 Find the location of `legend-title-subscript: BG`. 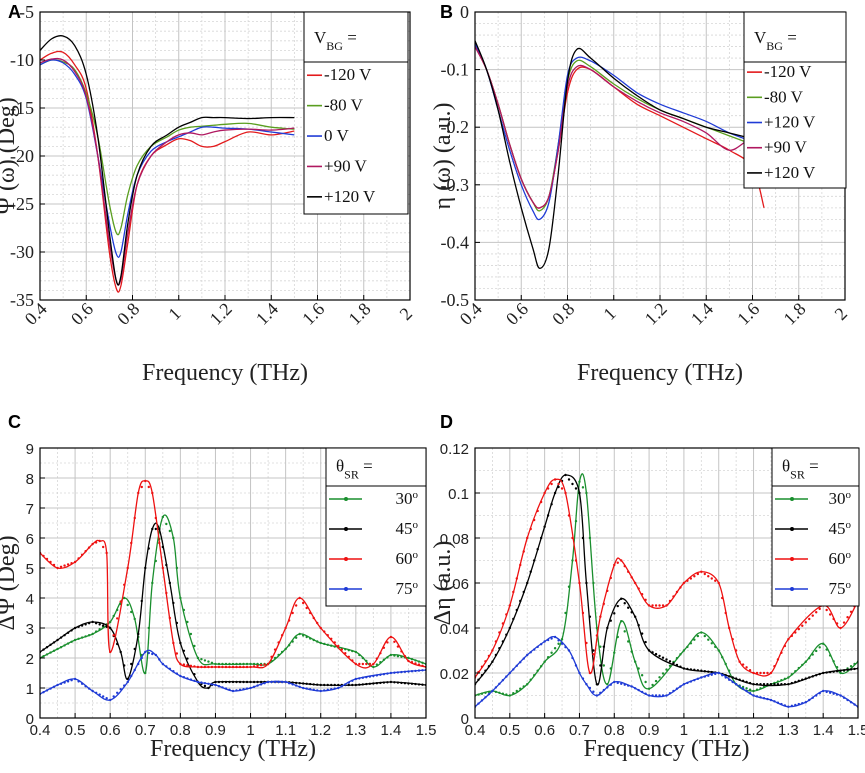

legend-title-subscript: BG is located at coordinates (334, 46).